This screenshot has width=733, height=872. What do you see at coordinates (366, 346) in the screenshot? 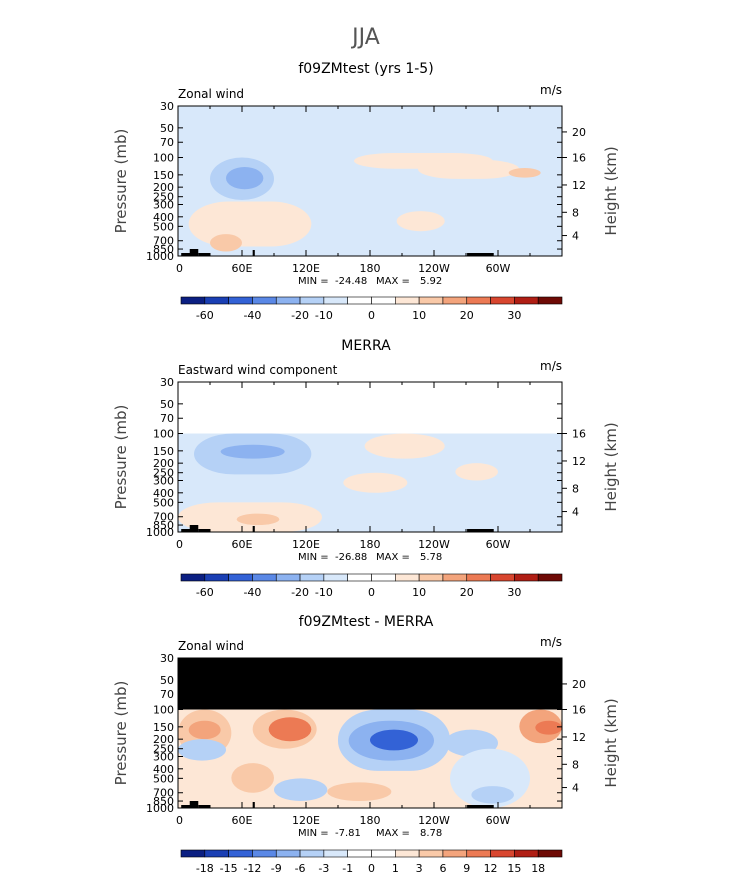
I see `chart-title: MERRA` at bounding box center [366, 346].